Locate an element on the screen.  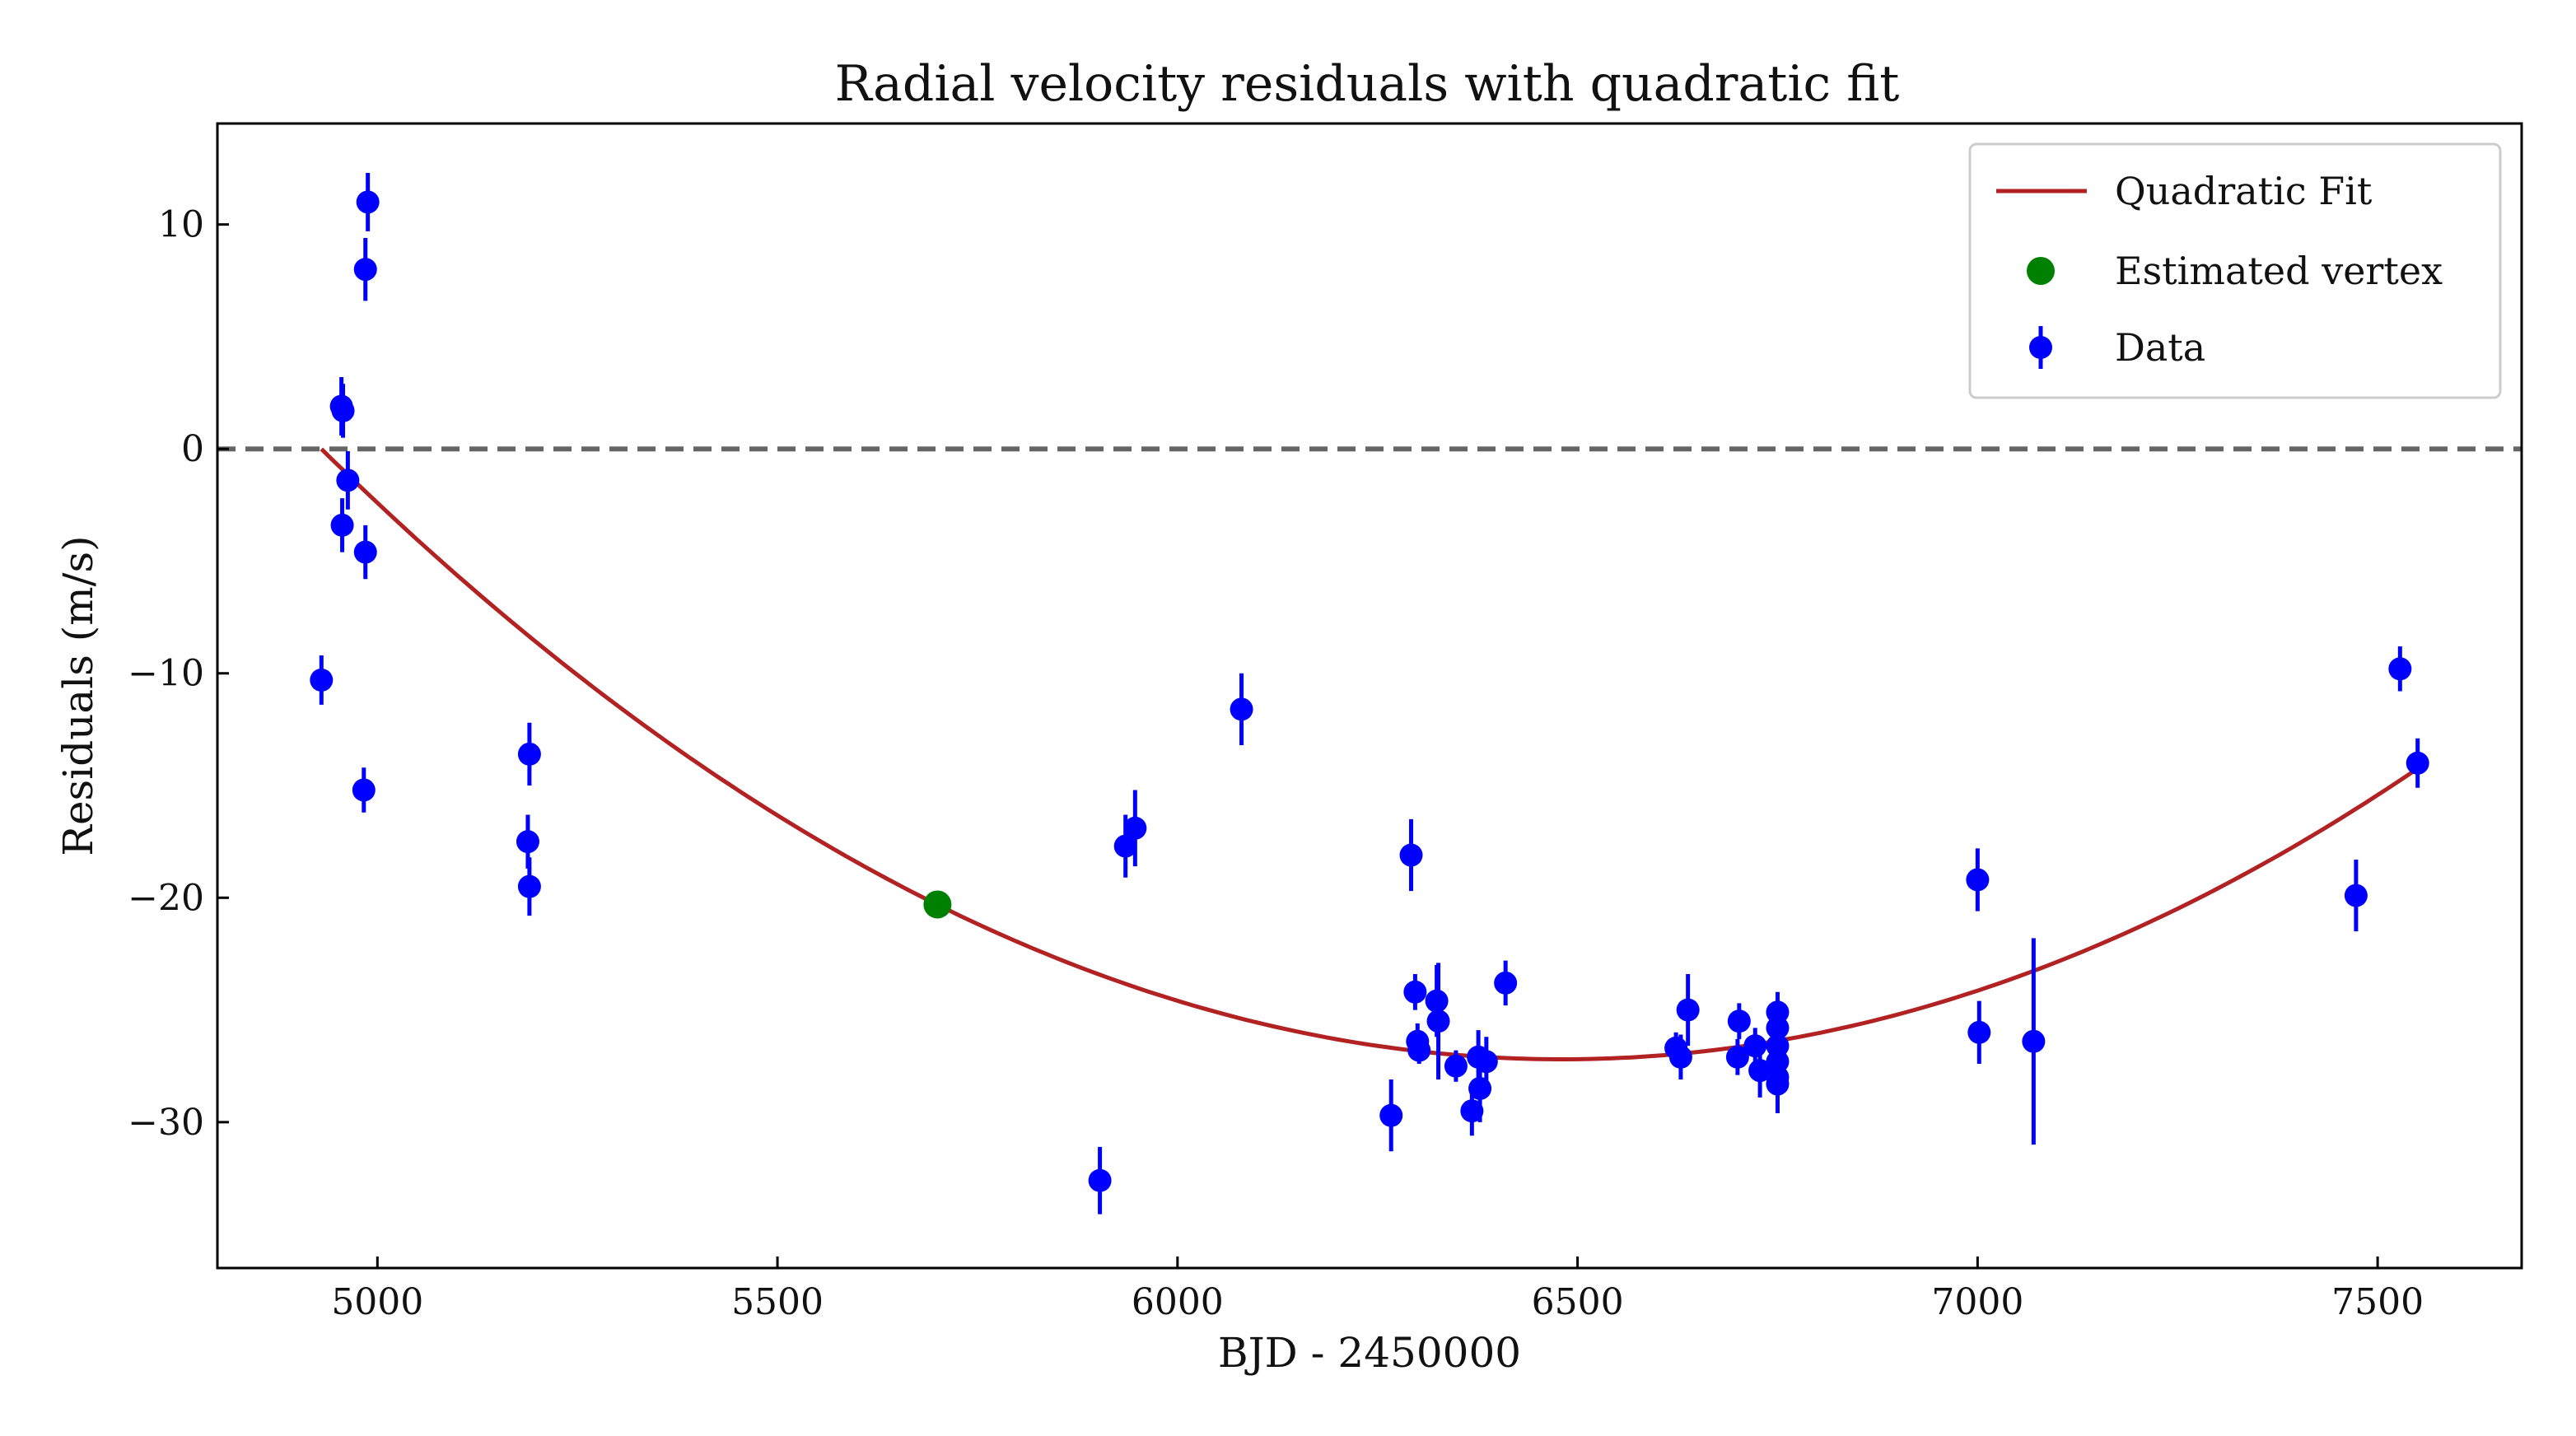
legend-box is located at coordinates (2235, 270).